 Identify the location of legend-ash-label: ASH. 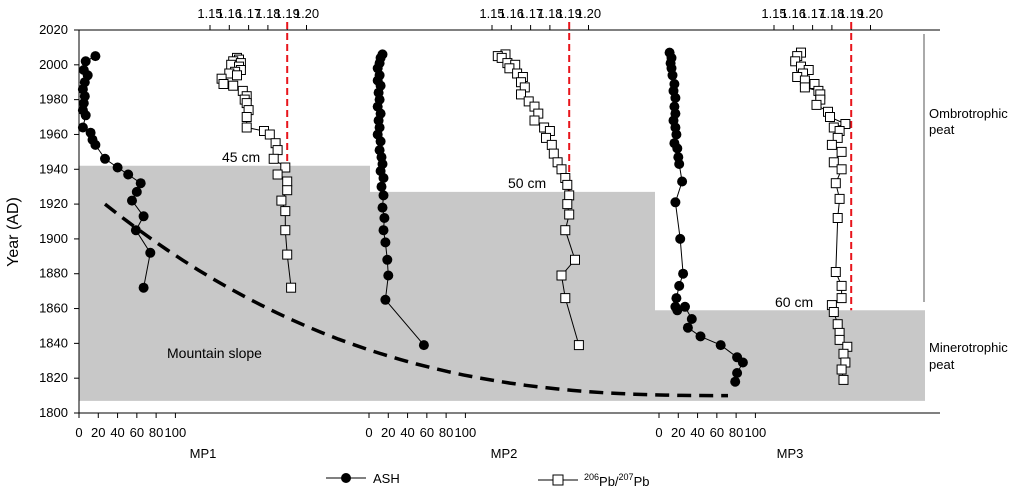
(386, 478).